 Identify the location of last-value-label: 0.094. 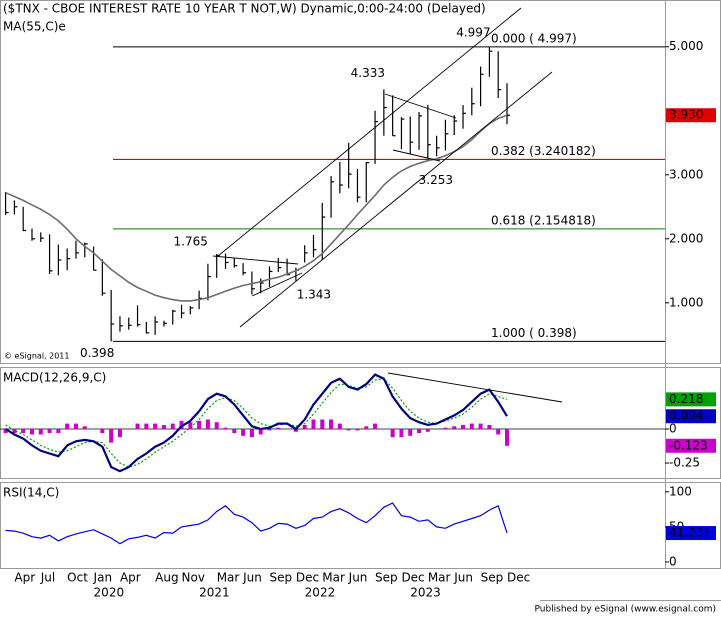
(686, 416).